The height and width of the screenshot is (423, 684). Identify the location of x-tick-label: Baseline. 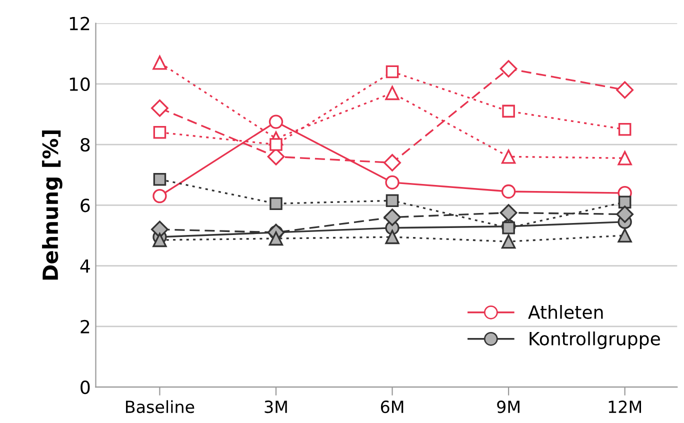
(160, 407).